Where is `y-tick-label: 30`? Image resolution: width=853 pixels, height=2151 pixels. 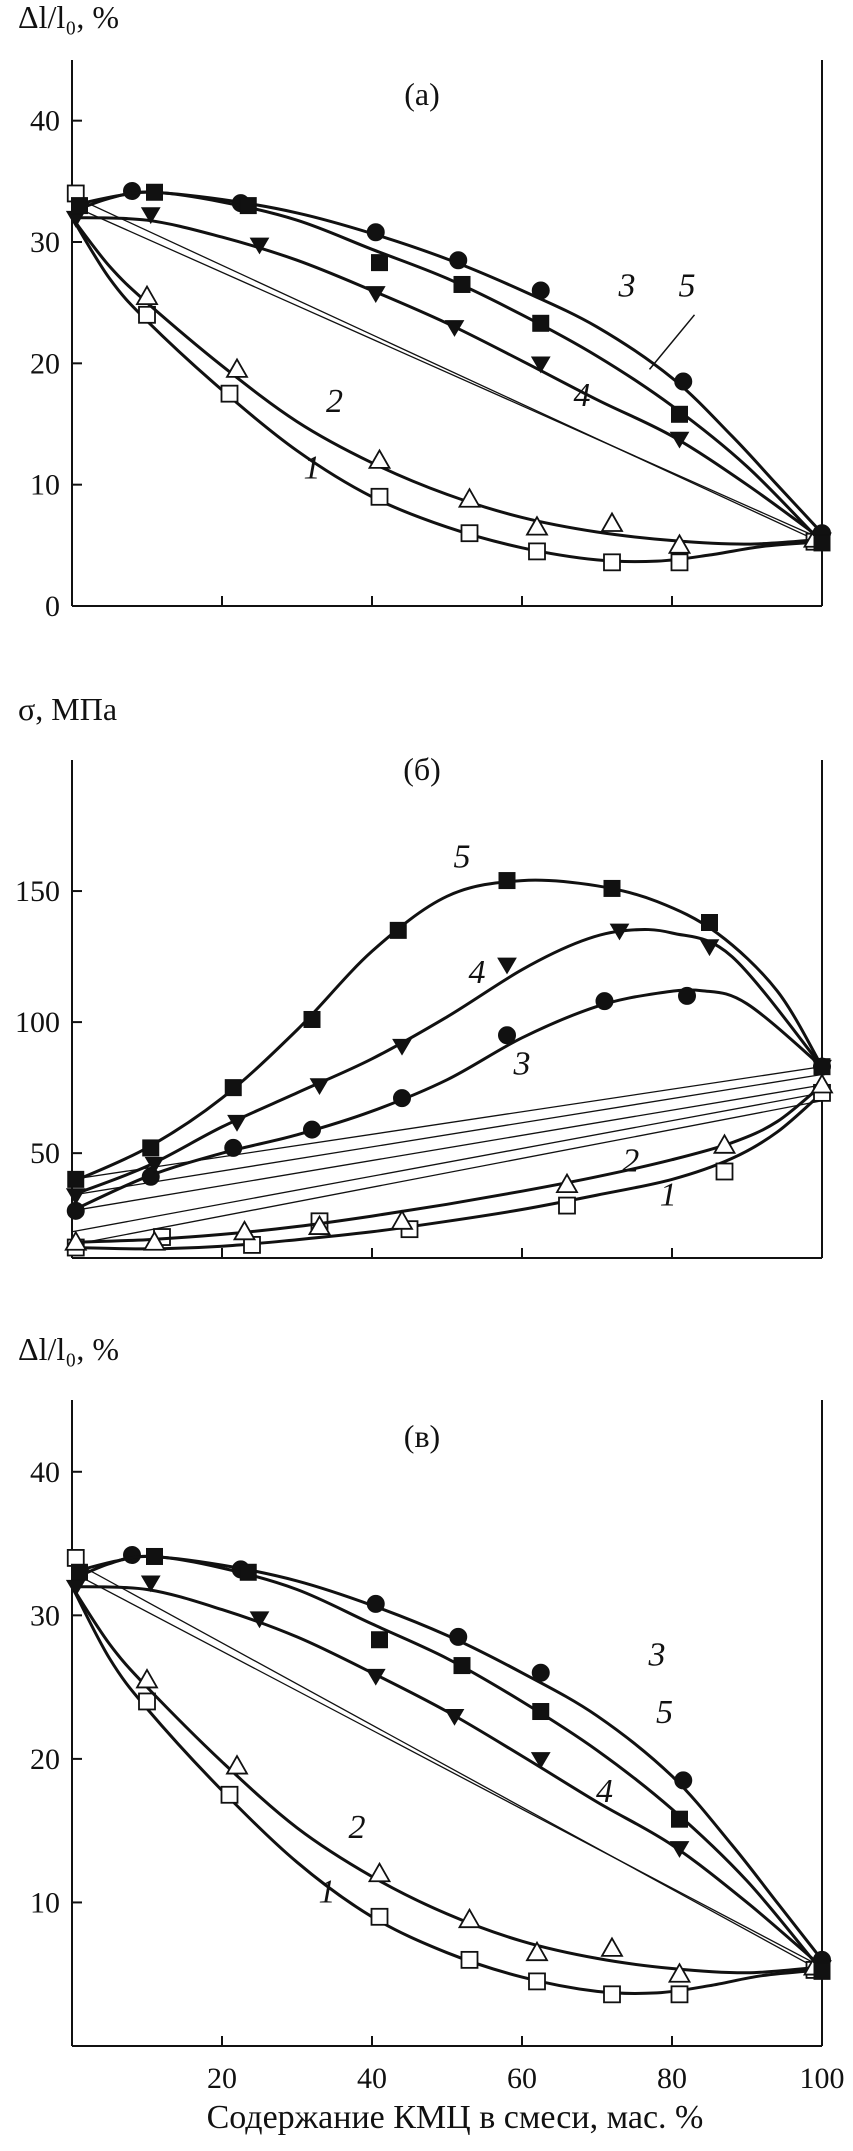
y-tick-label: 30 is located at coordinates (45, 242).